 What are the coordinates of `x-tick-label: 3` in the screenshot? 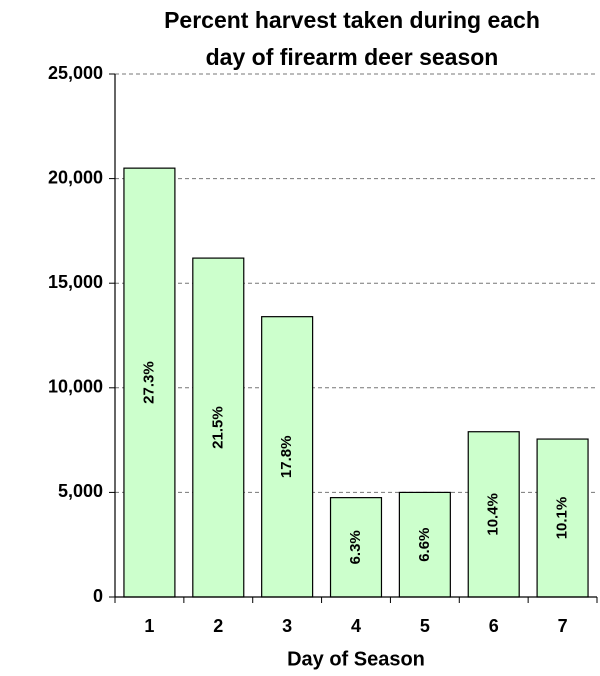 It's located at (287, 626).